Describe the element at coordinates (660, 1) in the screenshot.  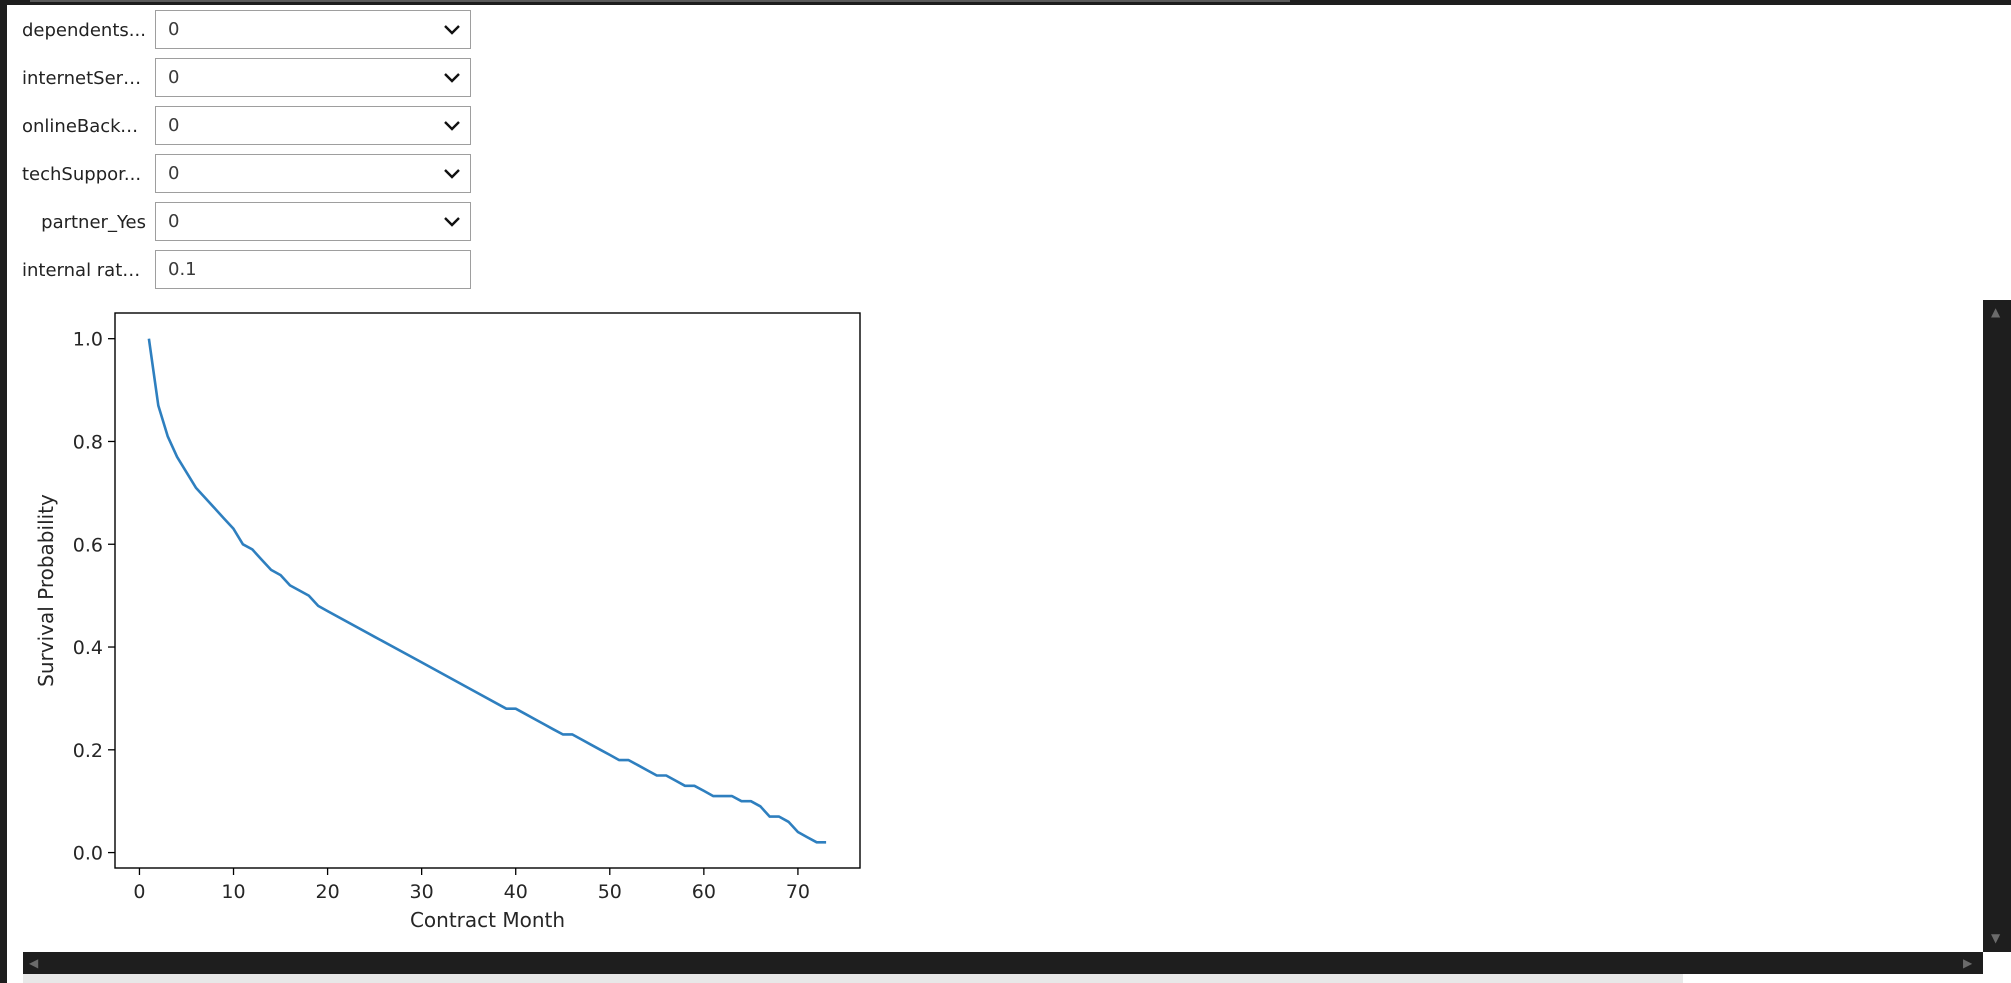
I see `window-top-highlight` at that location.